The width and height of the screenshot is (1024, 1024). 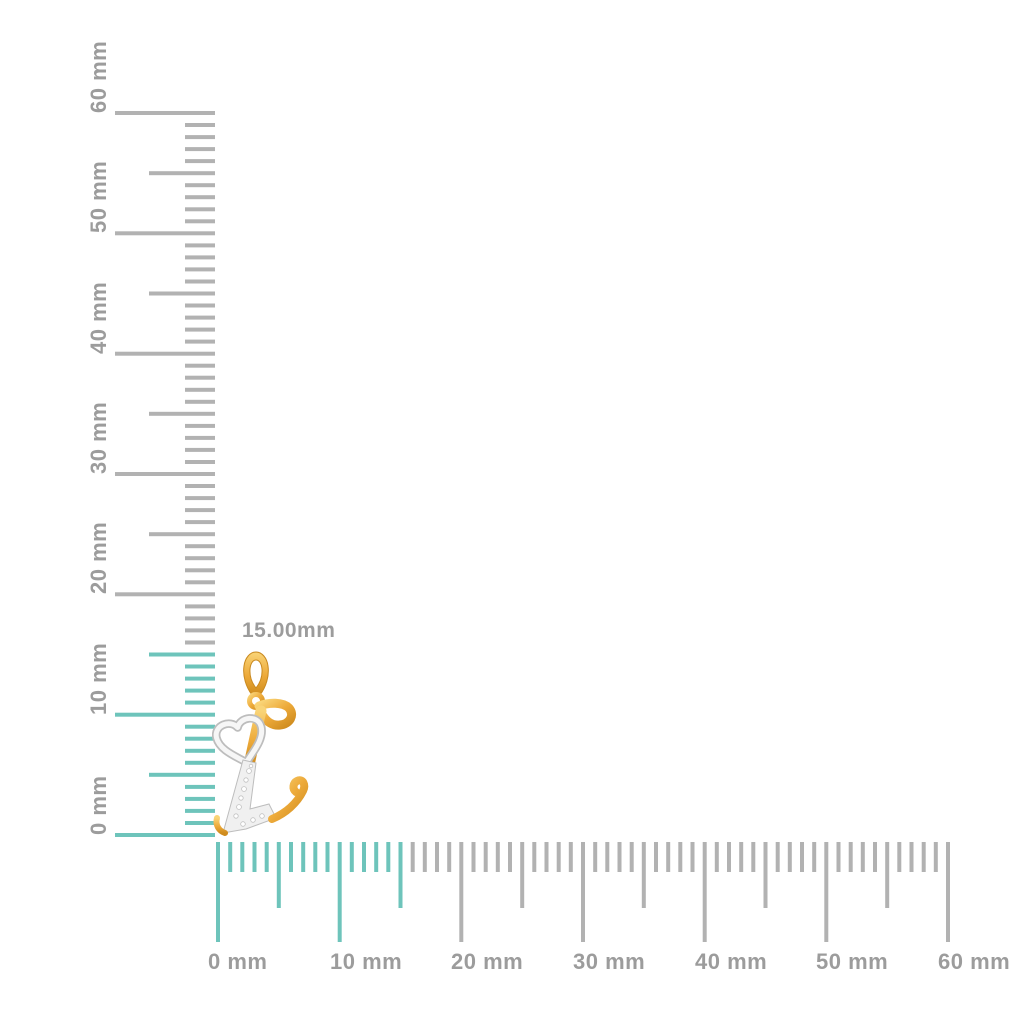 What do you see at coordinates (98, 76) in the screenshot?
I see `vertical-ruler-label-60mm: 60 mm` at bounding box center [98, 76].